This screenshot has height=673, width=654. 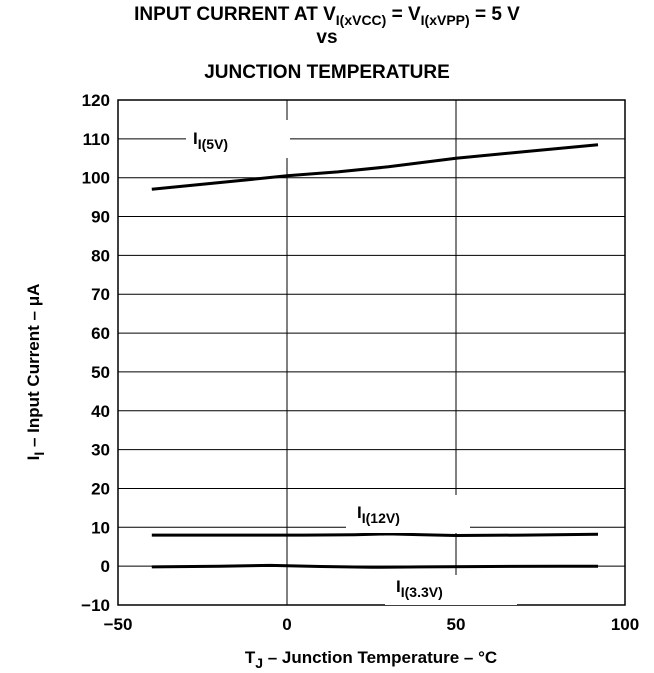 I want to click on y-tick-label: 100, so click(x=96, y=178).